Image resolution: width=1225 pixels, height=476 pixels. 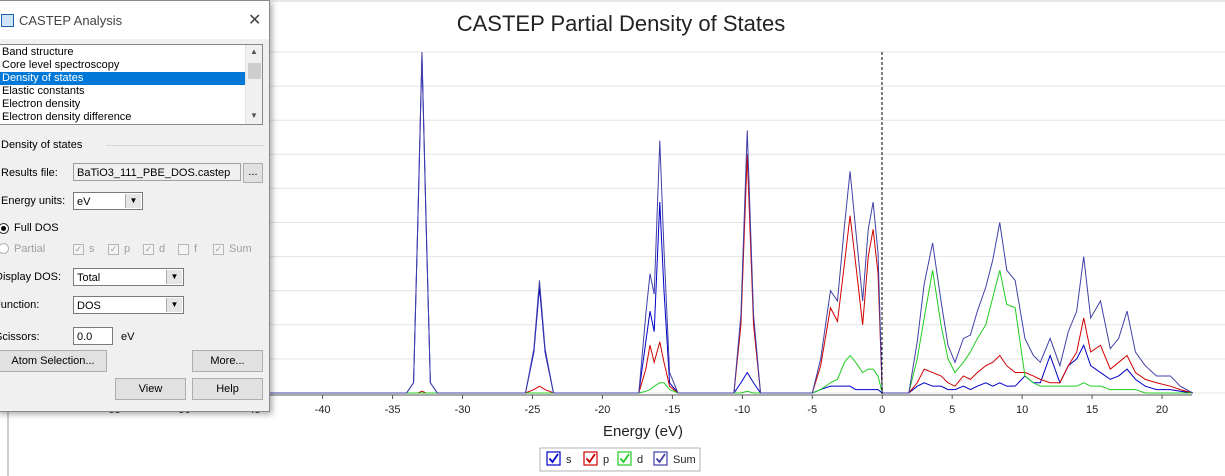 What do you see at coordinates (20, 337) in the screenshot?
I see `scissors-label: Scissors:` at bounding box center [20, 337].